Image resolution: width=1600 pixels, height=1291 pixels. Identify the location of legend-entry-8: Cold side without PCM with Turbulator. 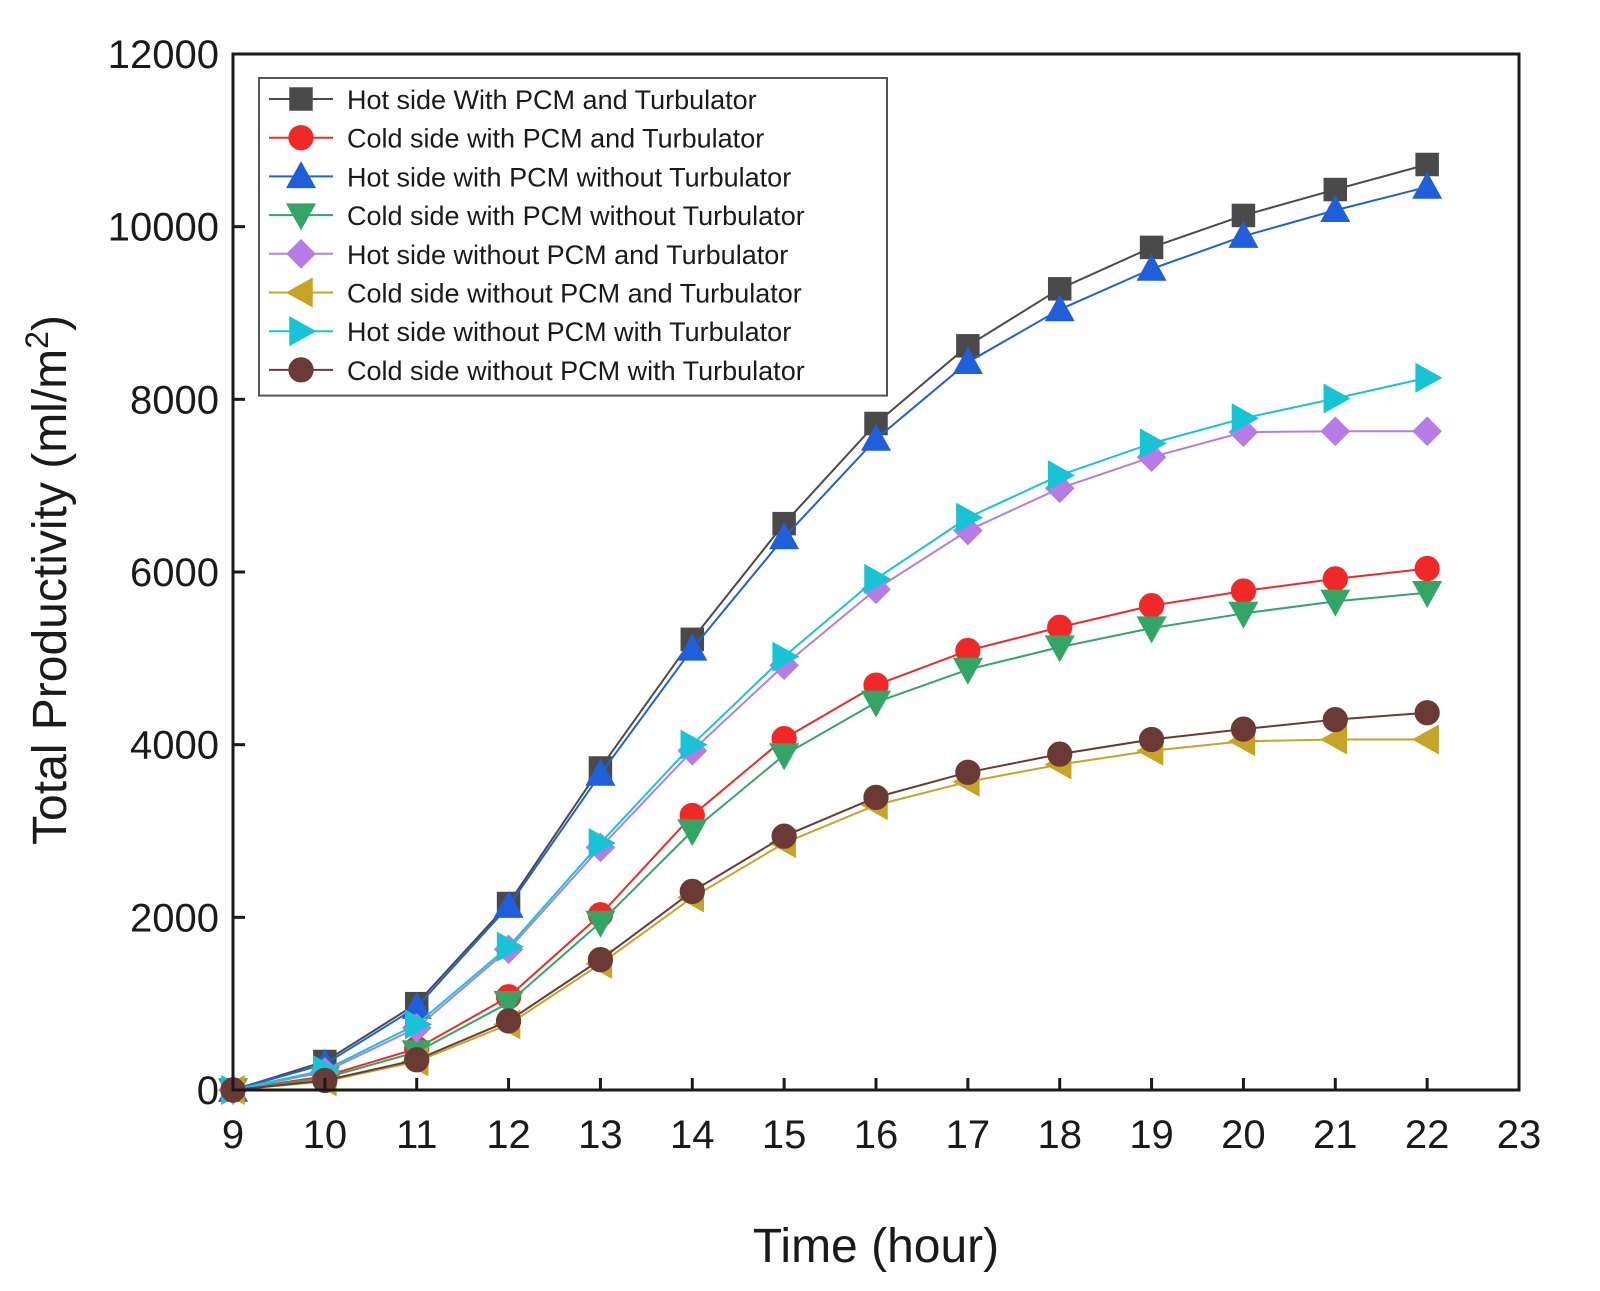
(537, 371).